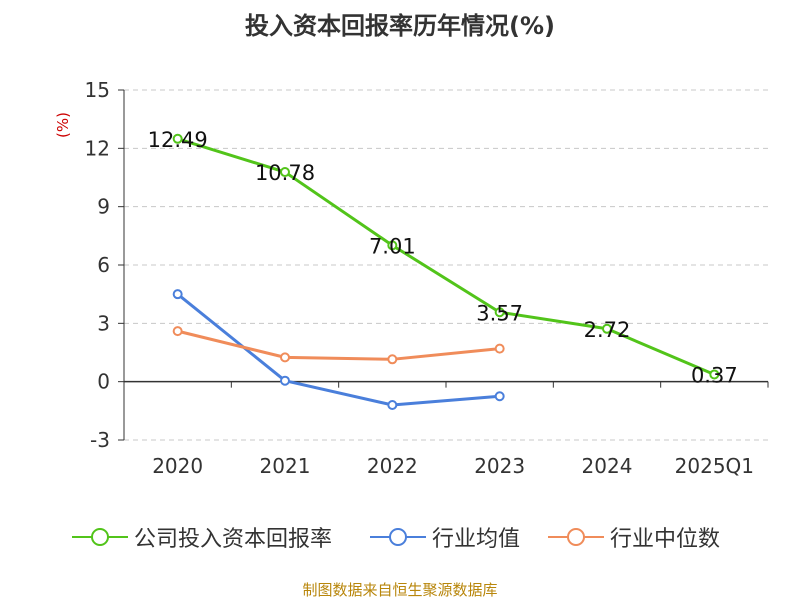  I want to click on legend: 公司投入资本回报率 行业均值 行业中位数, so click(400, 537).